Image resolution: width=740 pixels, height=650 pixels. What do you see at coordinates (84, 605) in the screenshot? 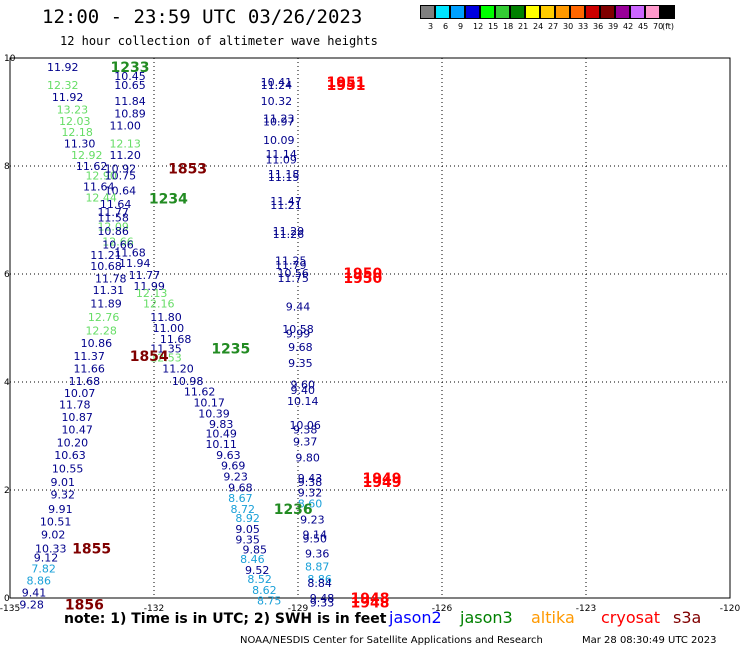
I see `pass-time-label: 1856` at bounding box center [84, 605].